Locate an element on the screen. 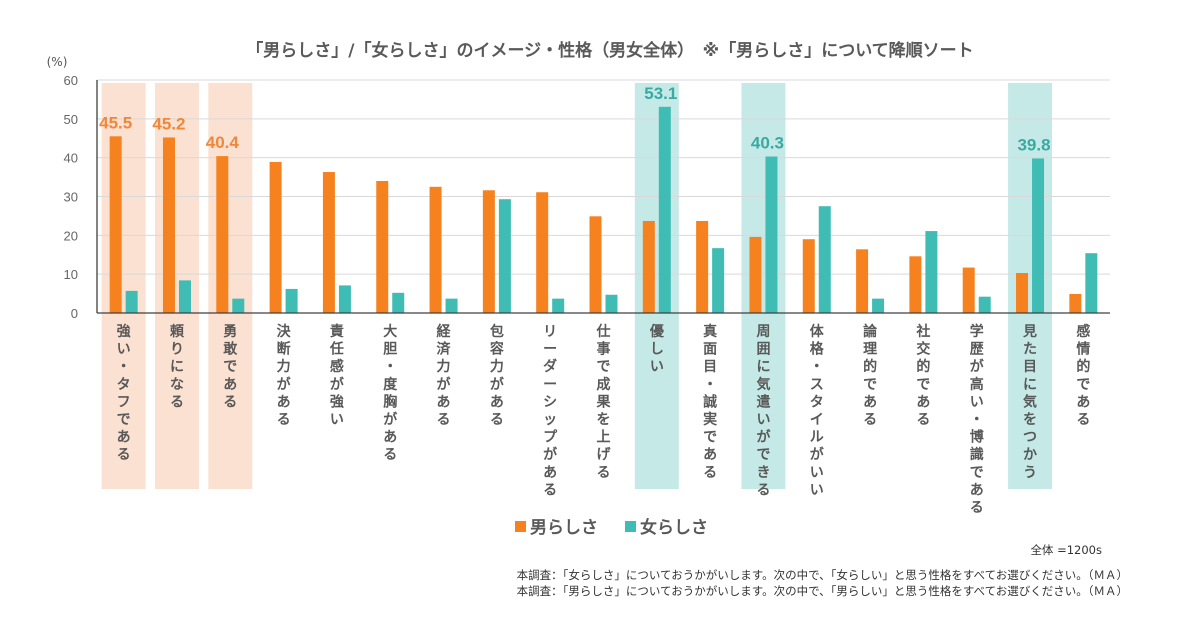 The height and width of the screenshot is (630, 1200). category-label-char: 大 is located at coordinates (390, 331).